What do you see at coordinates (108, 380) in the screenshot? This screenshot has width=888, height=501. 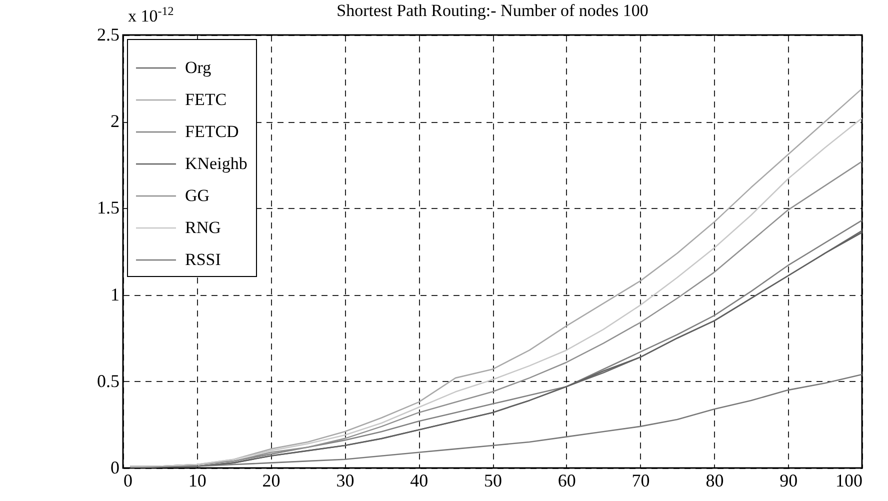 I see `y-tick-label: 0.5` at bounding box center [108, 380].